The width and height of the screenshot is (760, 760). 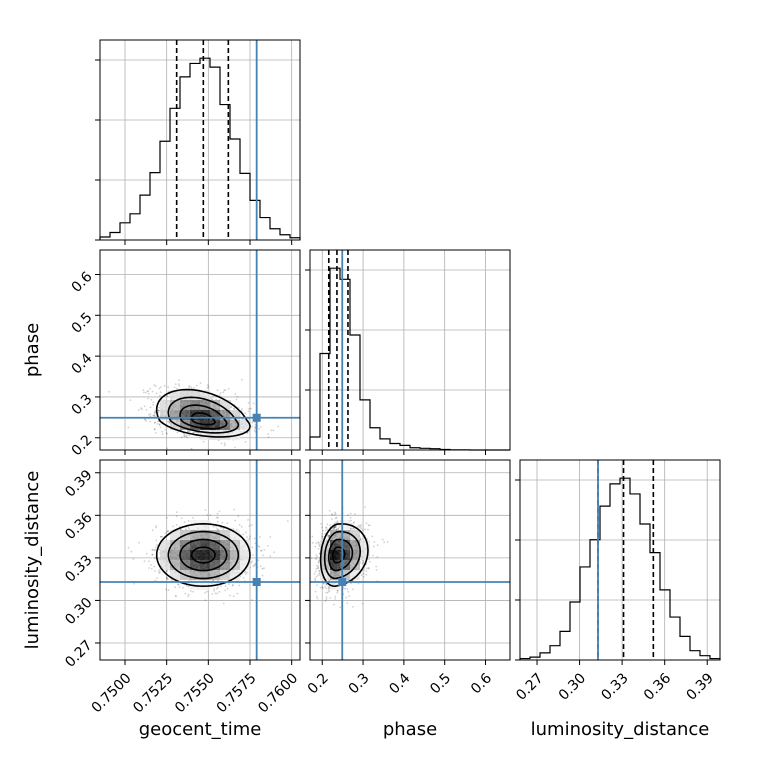 What do you see at coordinates (620, 729) in the screenshot?
I see `x-axis-label-luminosity_distance: luminosity_distance` at bounding box center [620, 729].